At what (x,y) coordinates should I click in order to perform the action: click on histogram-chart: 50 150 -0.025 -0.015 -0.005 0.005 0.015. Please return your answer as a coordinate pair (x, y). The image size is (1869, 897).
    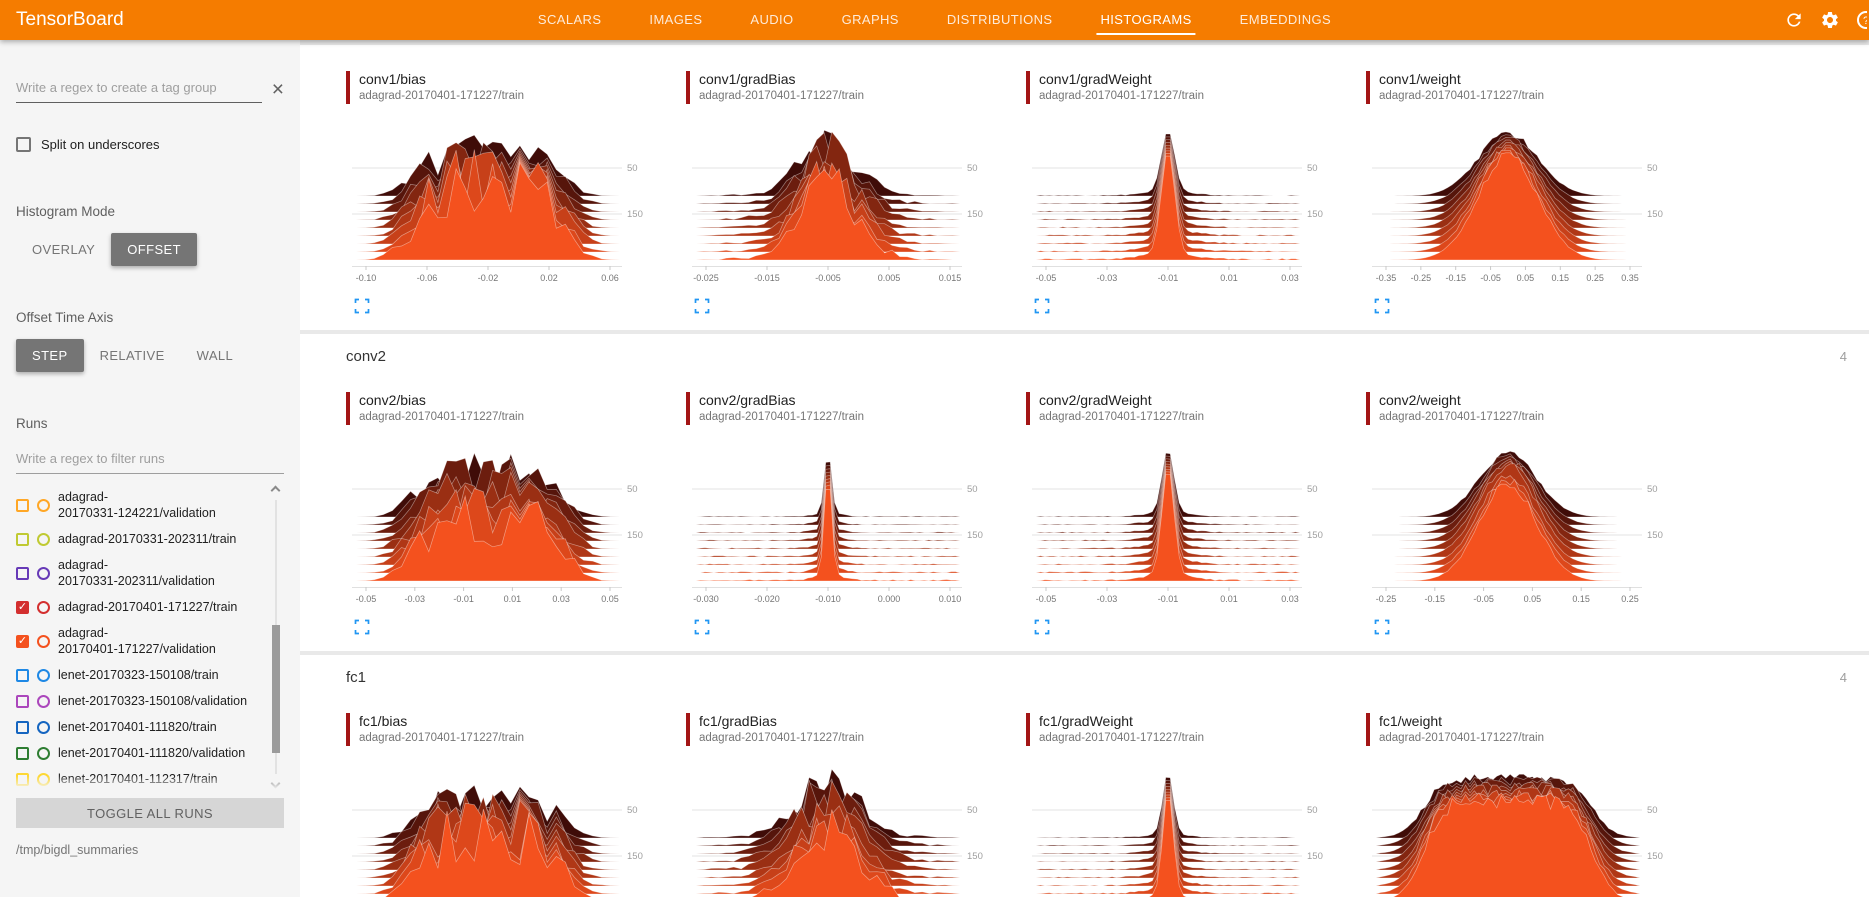
    Looking at the image, I should click on (846, 203).